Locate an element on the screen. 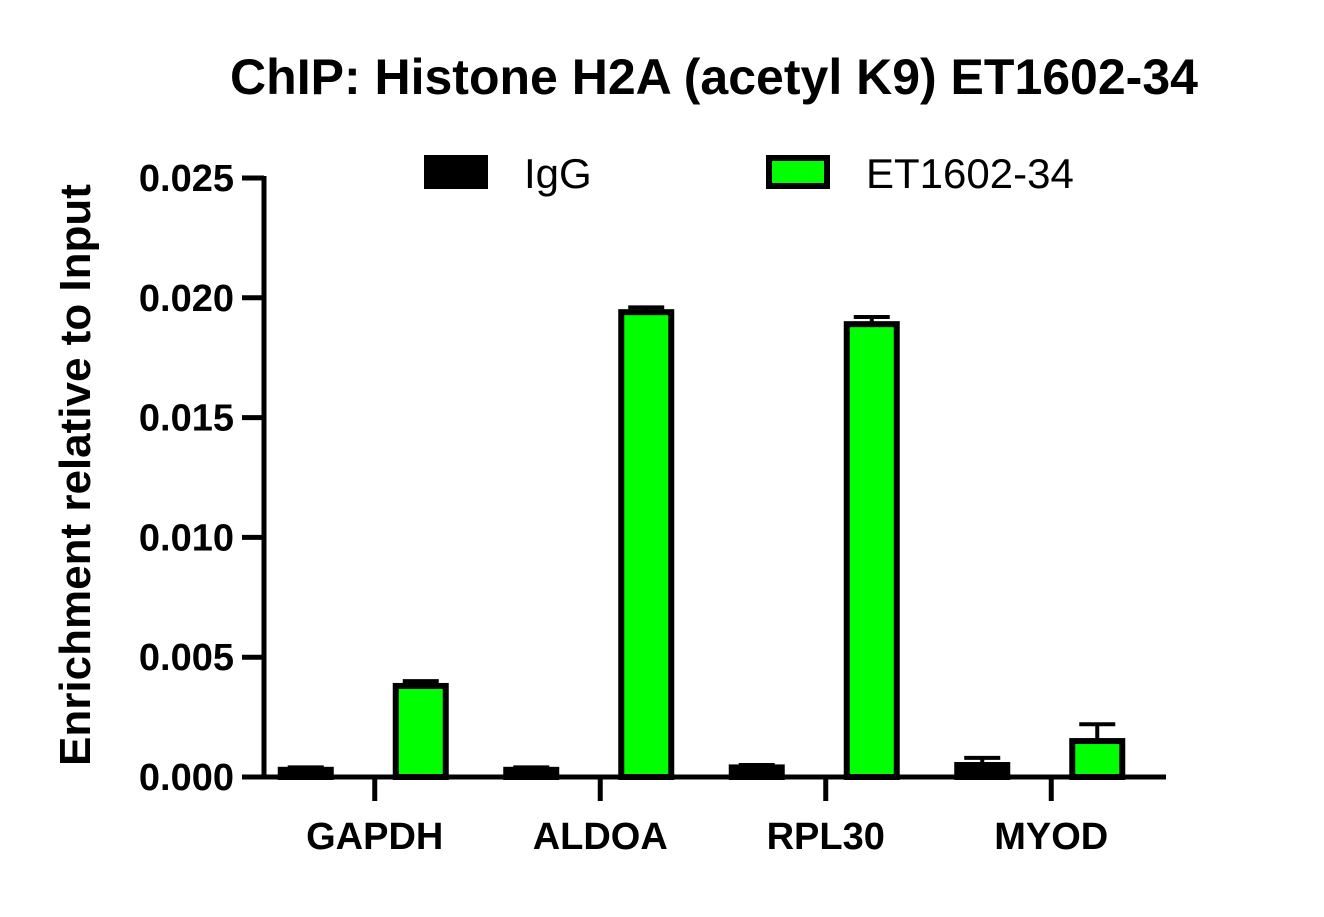 This screenshot has height=917, width=1324. y-tick-label: 0.025 is located at coordinates (186, 179).